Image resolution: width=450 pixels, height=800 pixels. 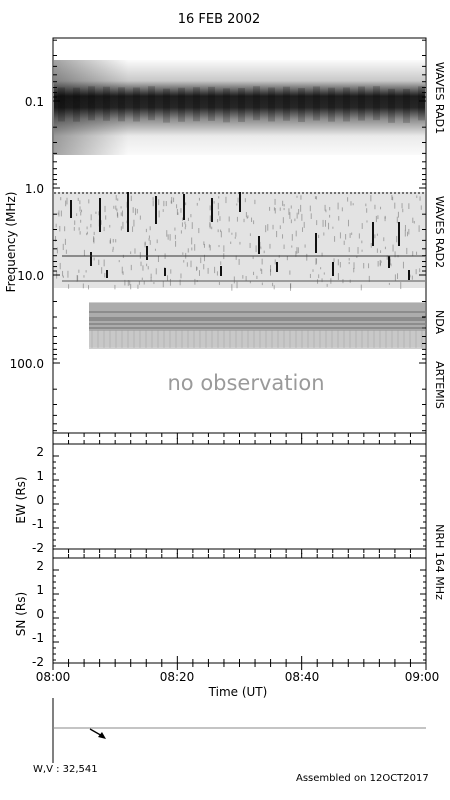 I want to click on ew-axis-label: EW (Rs), so click(x=21, y=499).